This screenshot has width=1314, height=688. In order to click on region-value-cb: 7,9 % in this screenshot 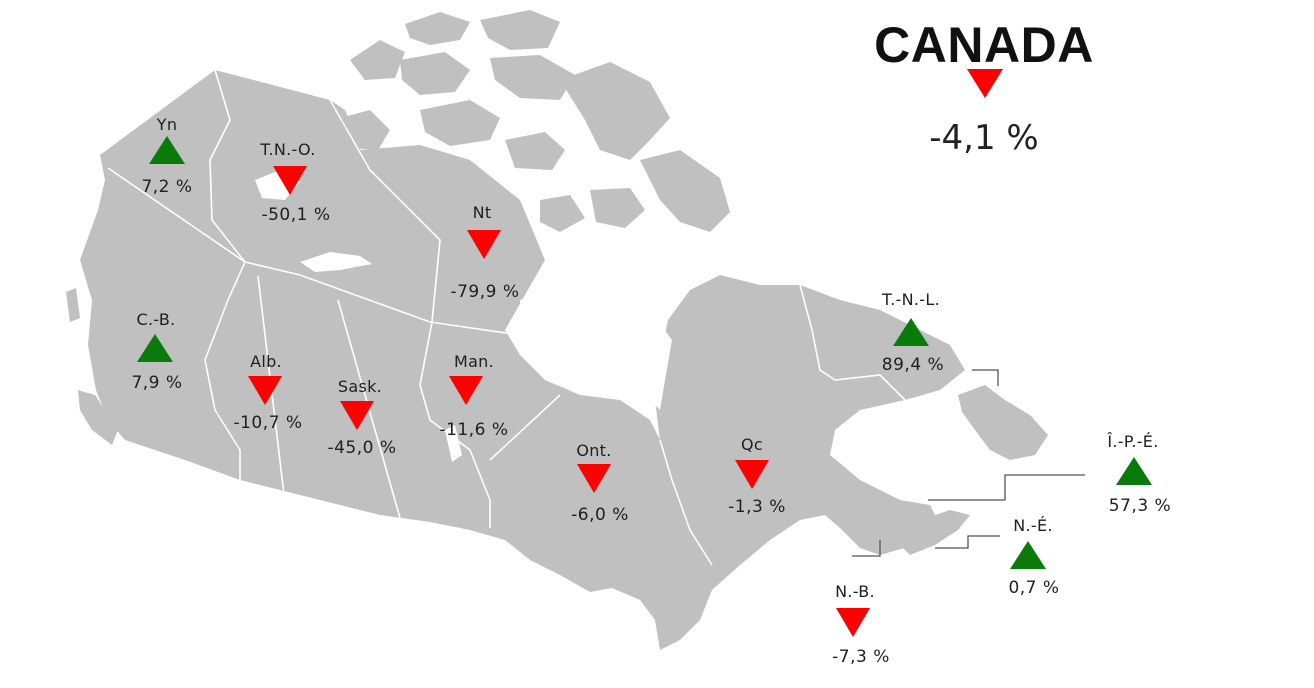, I will do `click(157, 383)`.